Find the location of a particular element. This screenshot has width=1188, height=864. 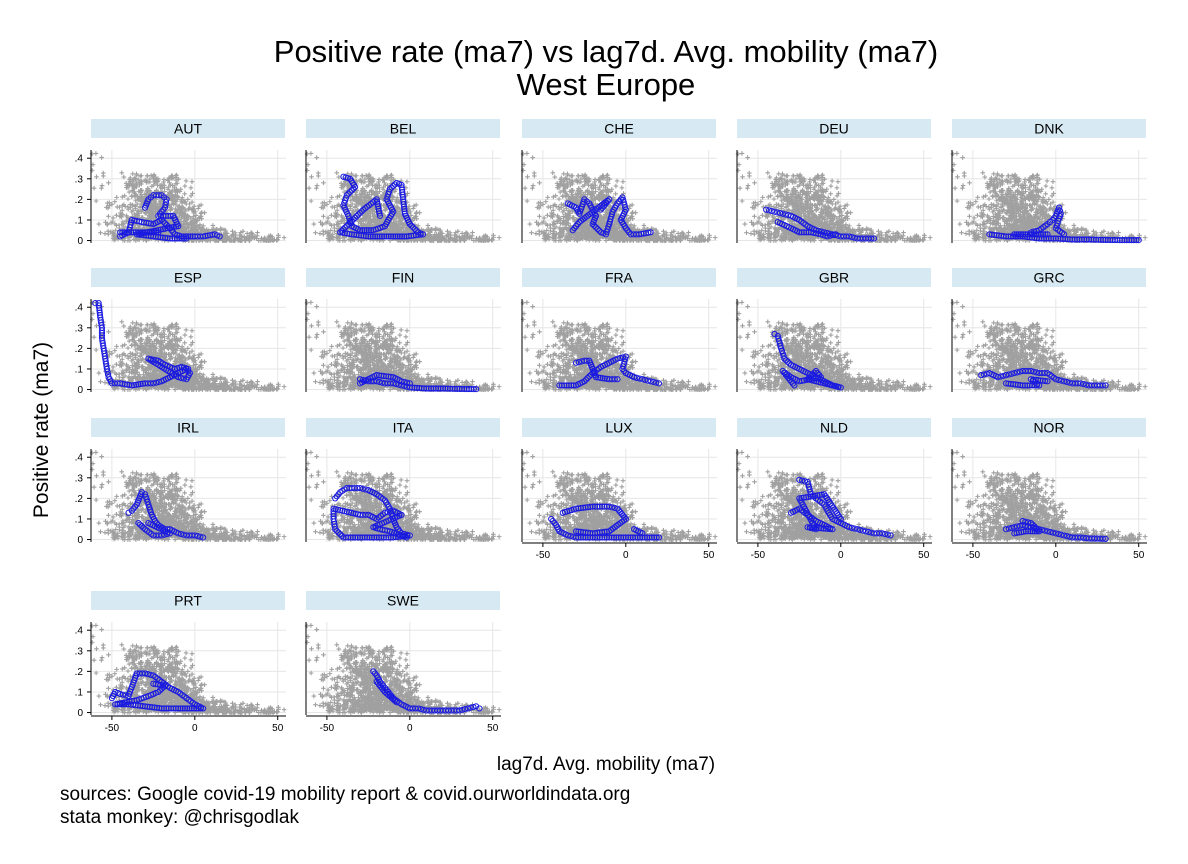

panel-strip is located at coordinates (188, 128).